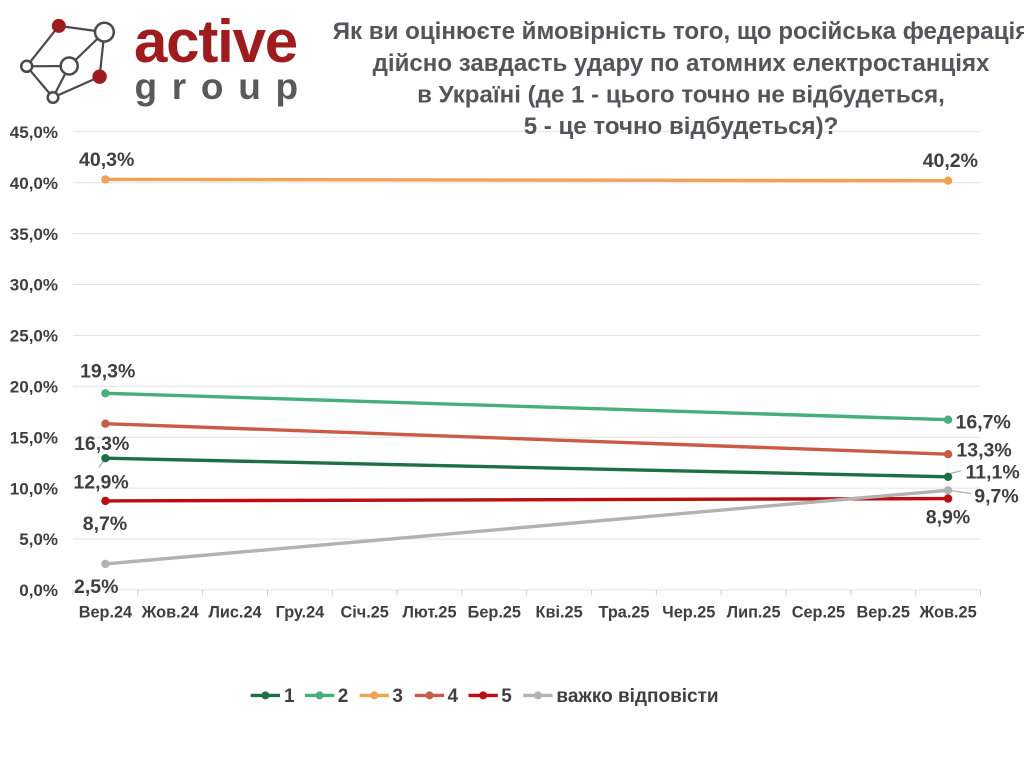  What do you see at coordinates (950, 161) in the screenshot?
I see `svg-text: 40,2%` at bounding box center [950, 161].